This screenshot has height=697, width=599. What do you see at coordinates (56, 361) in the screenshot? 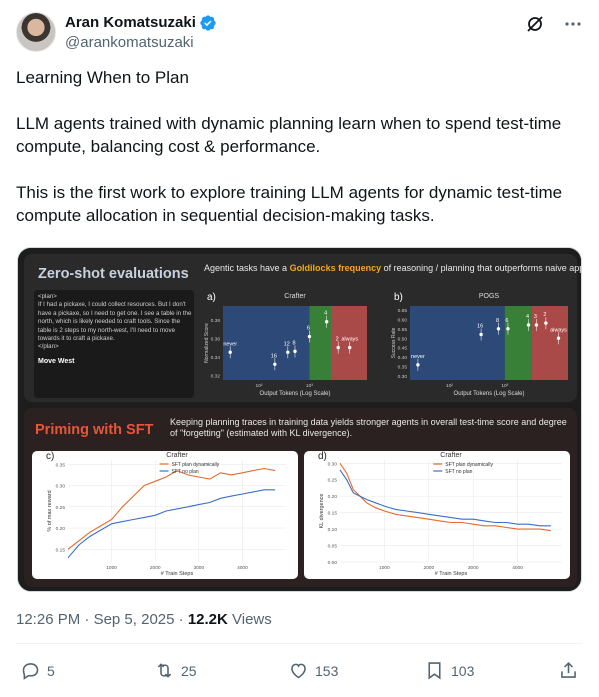
I see `plan-action: Move West` at bounding box center [56, 361].